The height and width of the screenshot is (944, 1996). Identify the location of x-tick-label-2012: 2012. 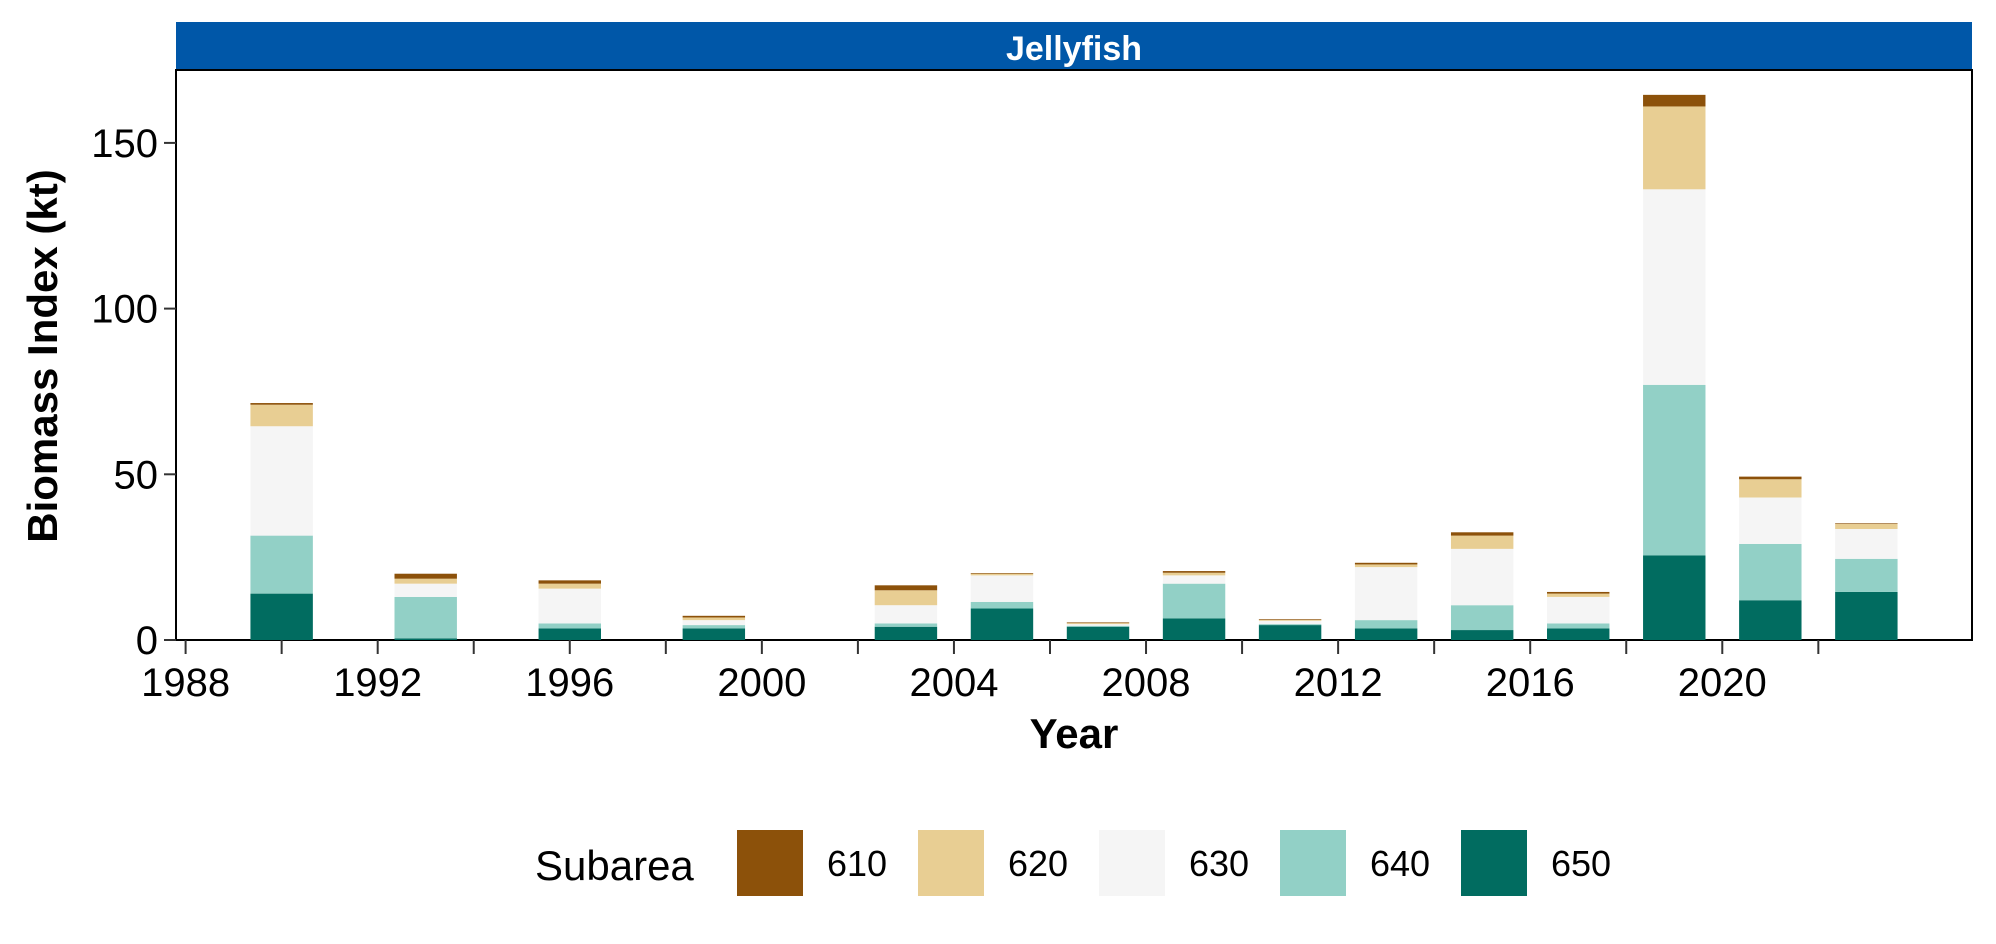
(1338, 683).